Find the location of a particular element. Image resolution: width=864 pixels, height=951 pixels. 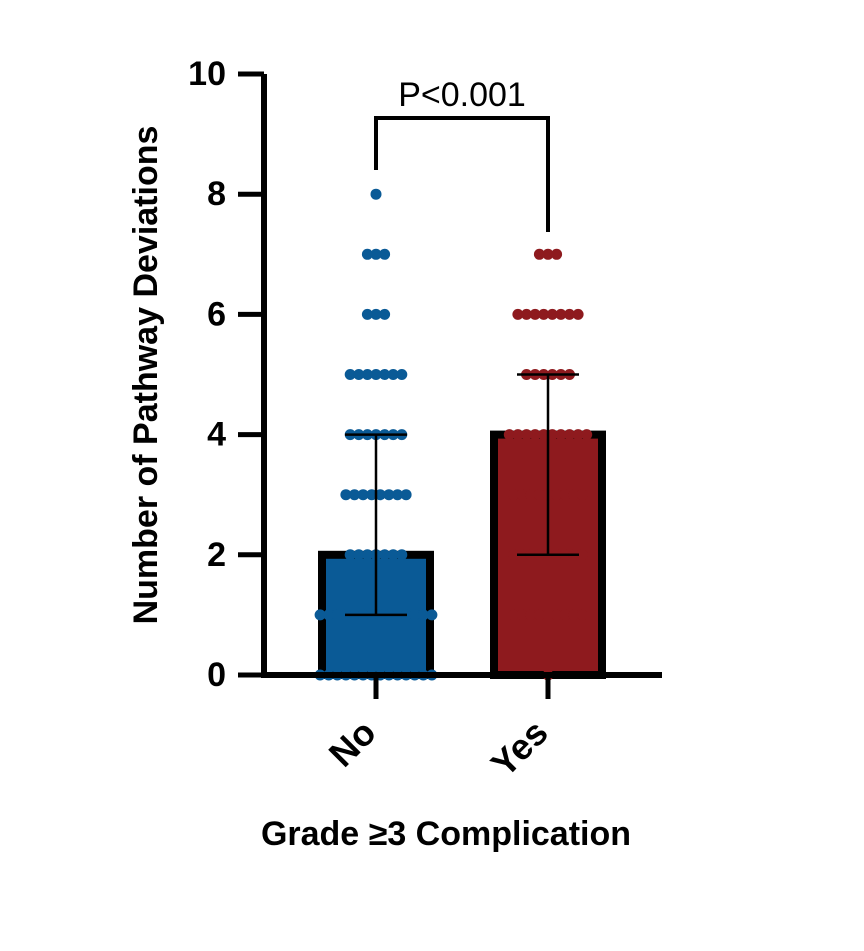

significance-bracket: P<0.001 is located at coordinates (462, 154).